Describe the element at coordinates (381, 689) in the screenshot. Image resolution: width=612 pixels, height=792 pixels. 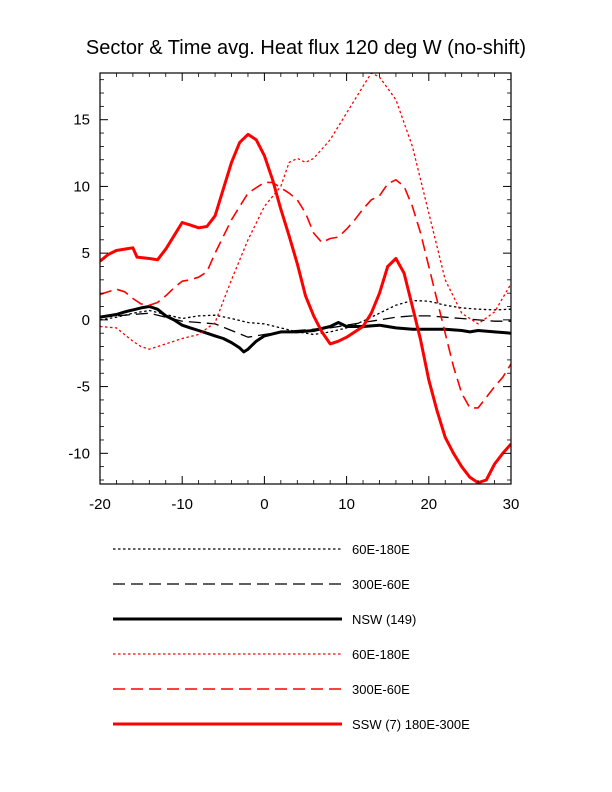
I see `legend-label-5: 300E-60E` at that location.